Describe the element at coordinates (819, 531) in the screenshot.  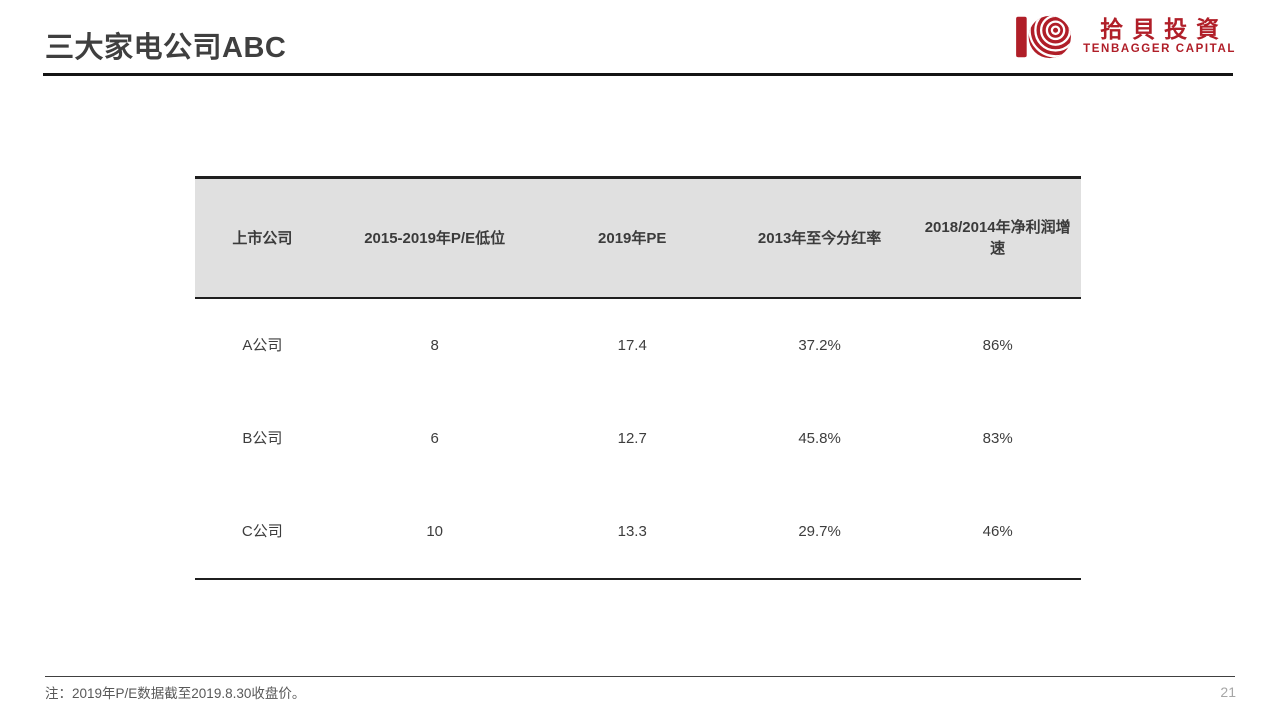
I see `cell-dividend-ratio: 29.7%` at that location.